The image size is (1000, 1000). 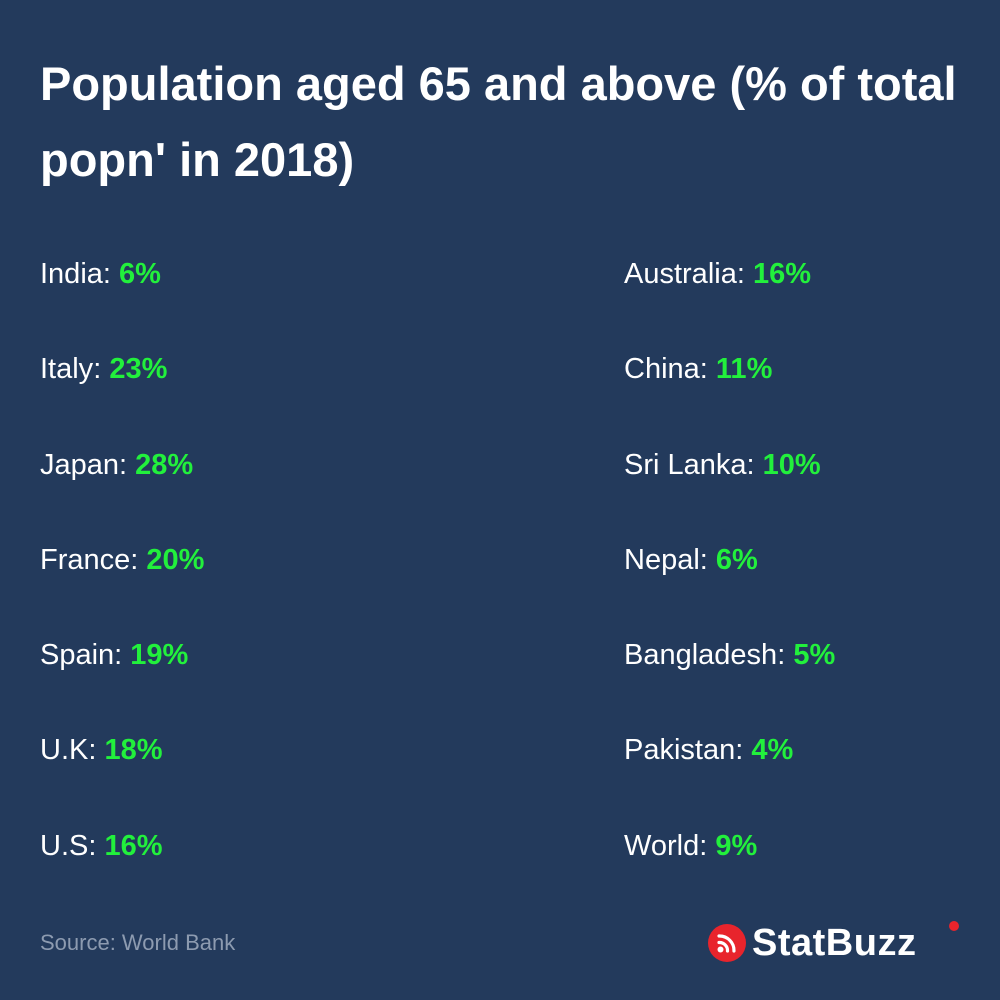 What do you see at coordinates (64, 845) in the screenshot?
I see `country-label: U.S` at bounding box center [64, 845].